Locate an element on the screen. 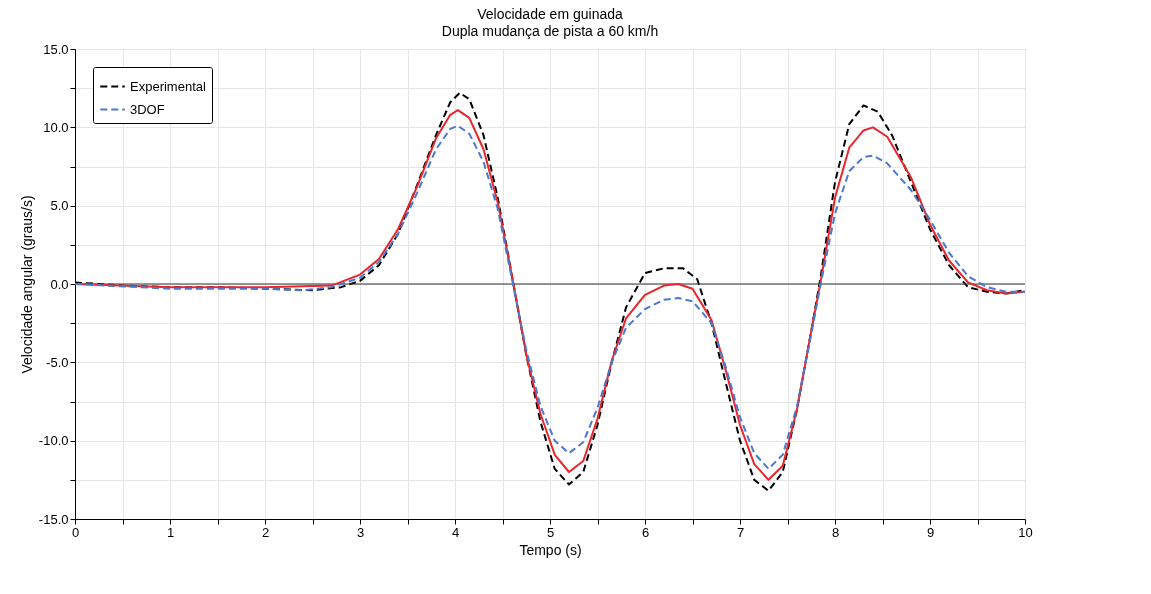 The width and height of the screenshot is (1151, 594). y-axis-title: Velocidade angular (graus/s) is located at coordinates (26, 284).